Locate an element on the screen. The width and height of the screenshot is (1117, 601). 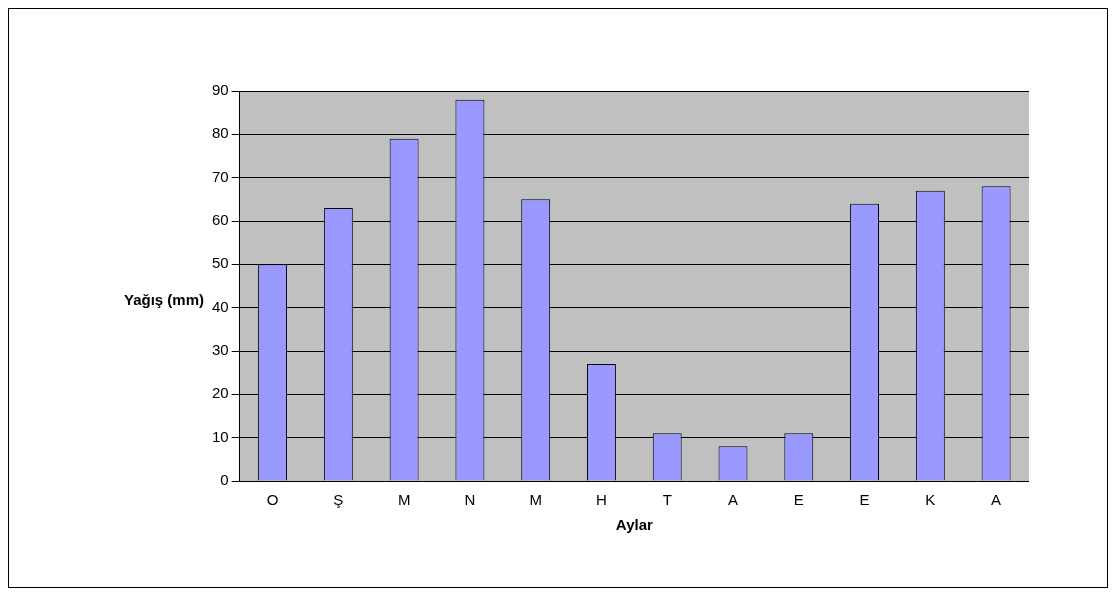
x-tick-label: Ş is located at coordinates (338, 500).